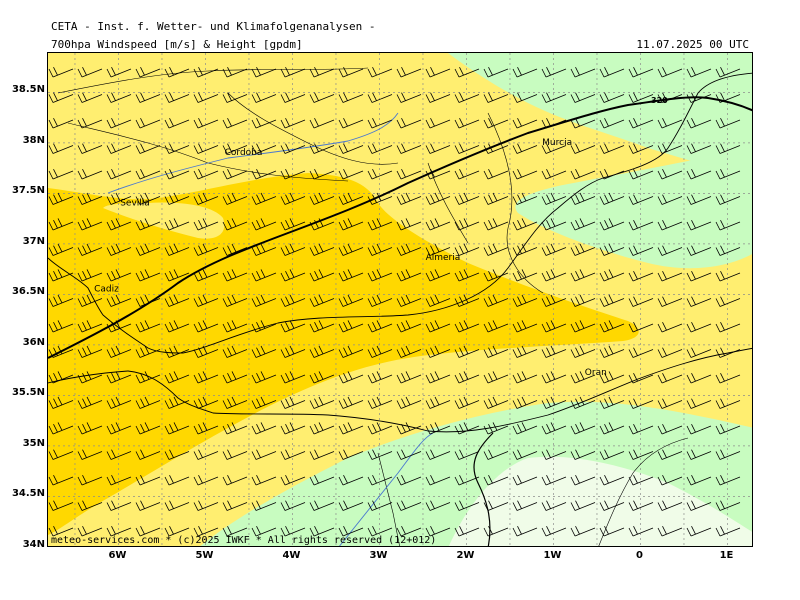  What do you see at coordinates (28, 393) in the screenshot?
I see `latitude-tick-label: 35.5N` at bounding box center [28, 393].